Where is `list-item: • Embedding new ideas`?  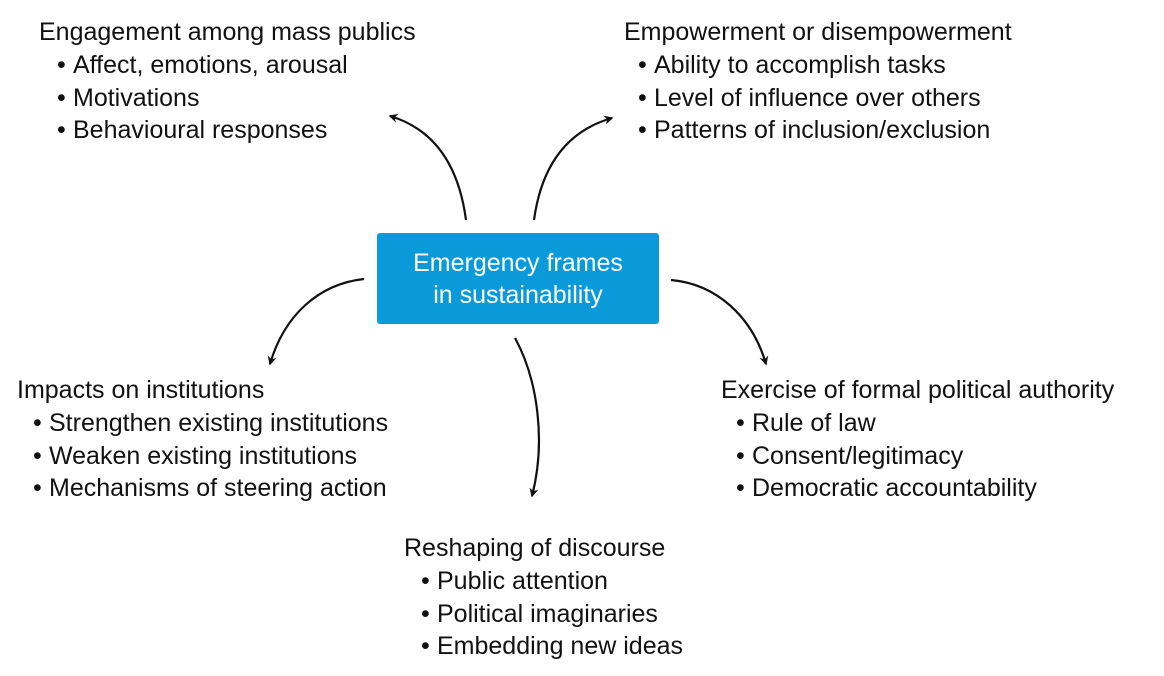
list-item: • Embedding new ideas is located at coordinates (552, 646).